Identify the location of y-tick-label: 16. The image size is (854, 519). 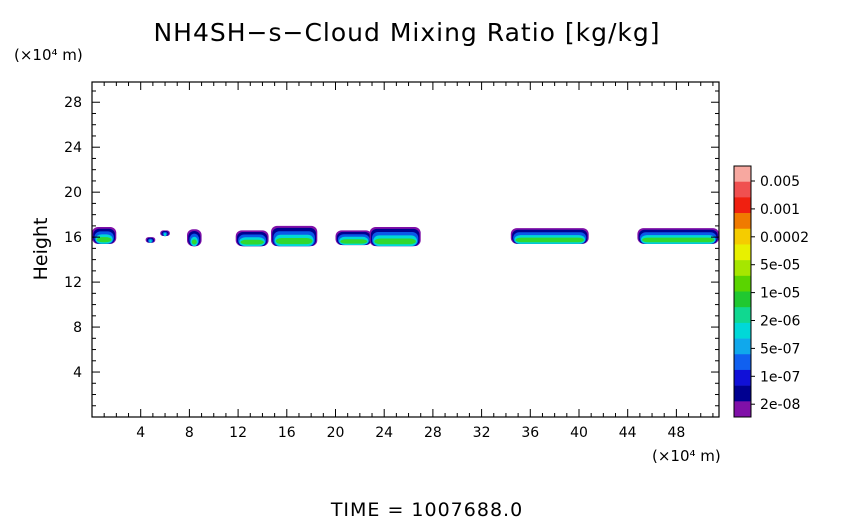
(73, 238).